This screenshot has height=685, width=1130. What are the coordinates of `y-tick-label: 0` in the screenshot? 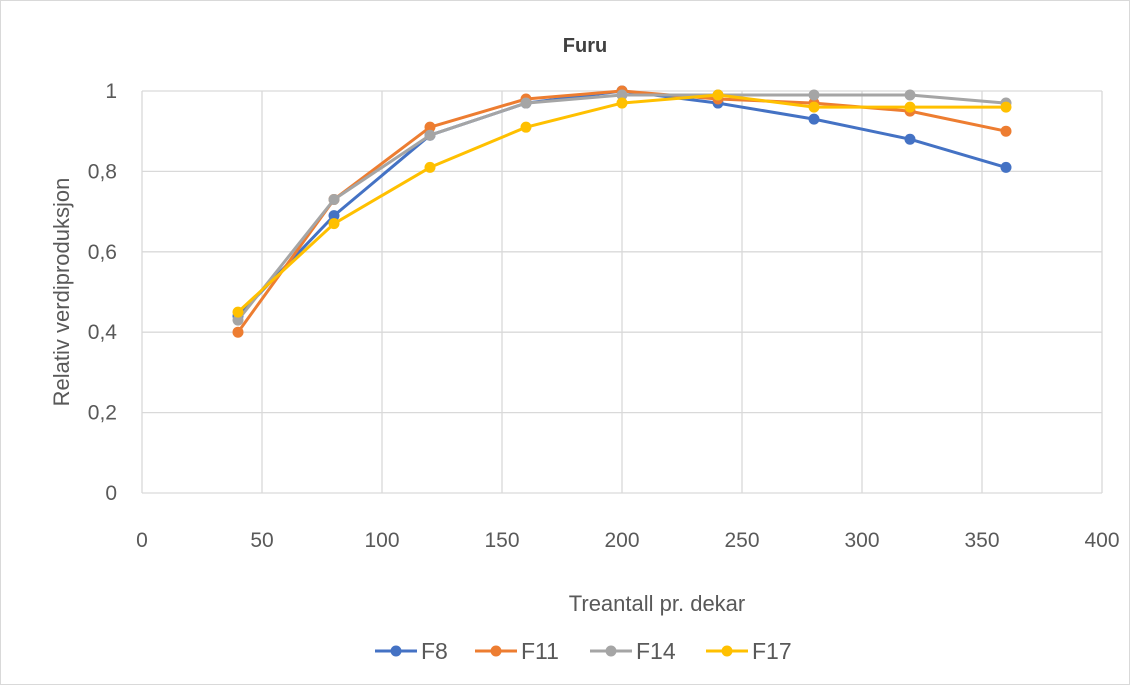 It's located at (111, 493).